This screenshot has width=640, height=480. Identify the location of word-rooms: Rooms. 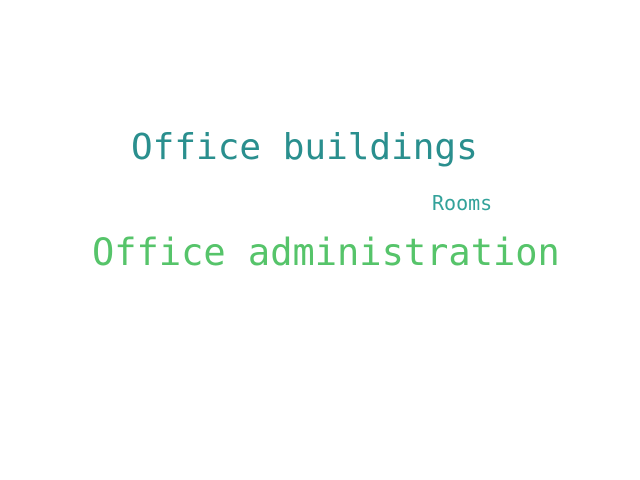
(462, 203).